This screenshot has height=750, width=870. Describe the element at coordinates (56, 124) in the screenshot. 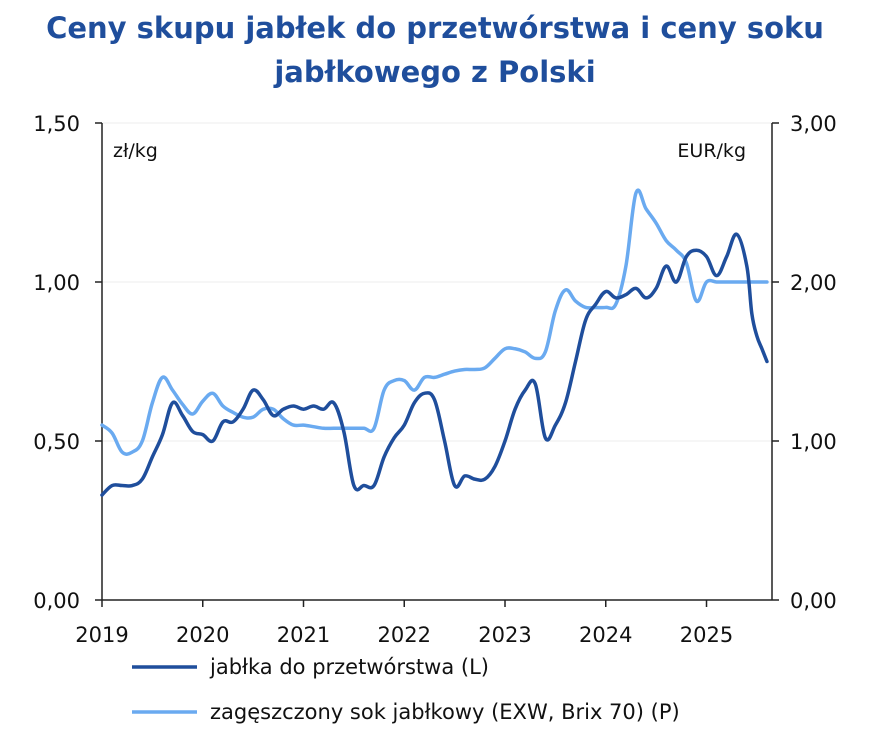

I see `left-y-tick-label: 1,50` at that location.